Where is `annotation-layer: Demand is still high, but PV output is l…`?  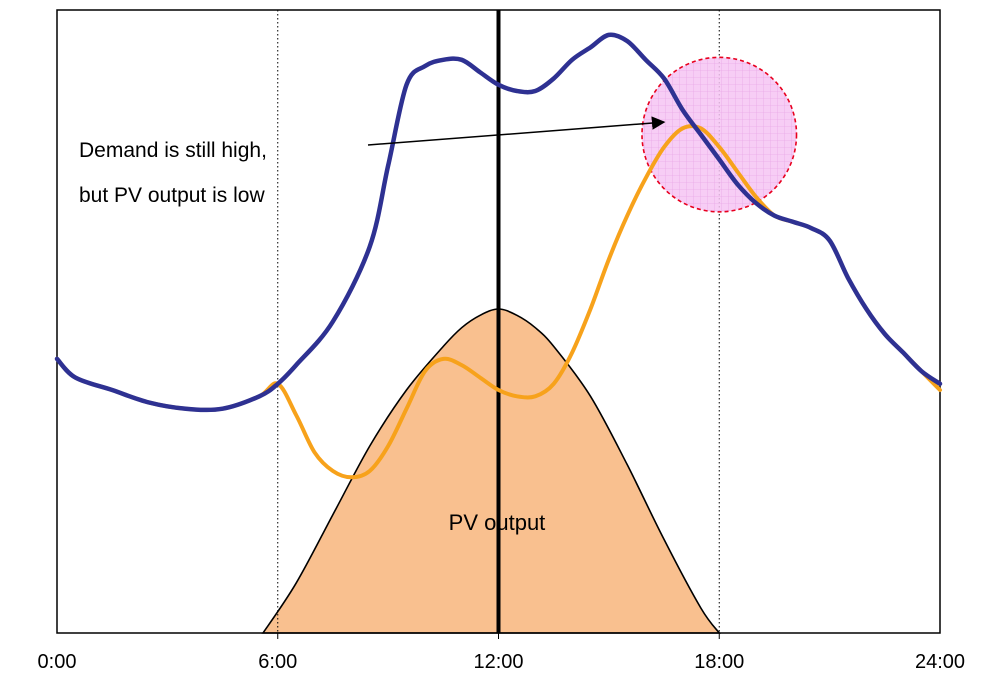
annotation-layer: Demand is still high, but PV output is l… is located at coordinates (372, 161).